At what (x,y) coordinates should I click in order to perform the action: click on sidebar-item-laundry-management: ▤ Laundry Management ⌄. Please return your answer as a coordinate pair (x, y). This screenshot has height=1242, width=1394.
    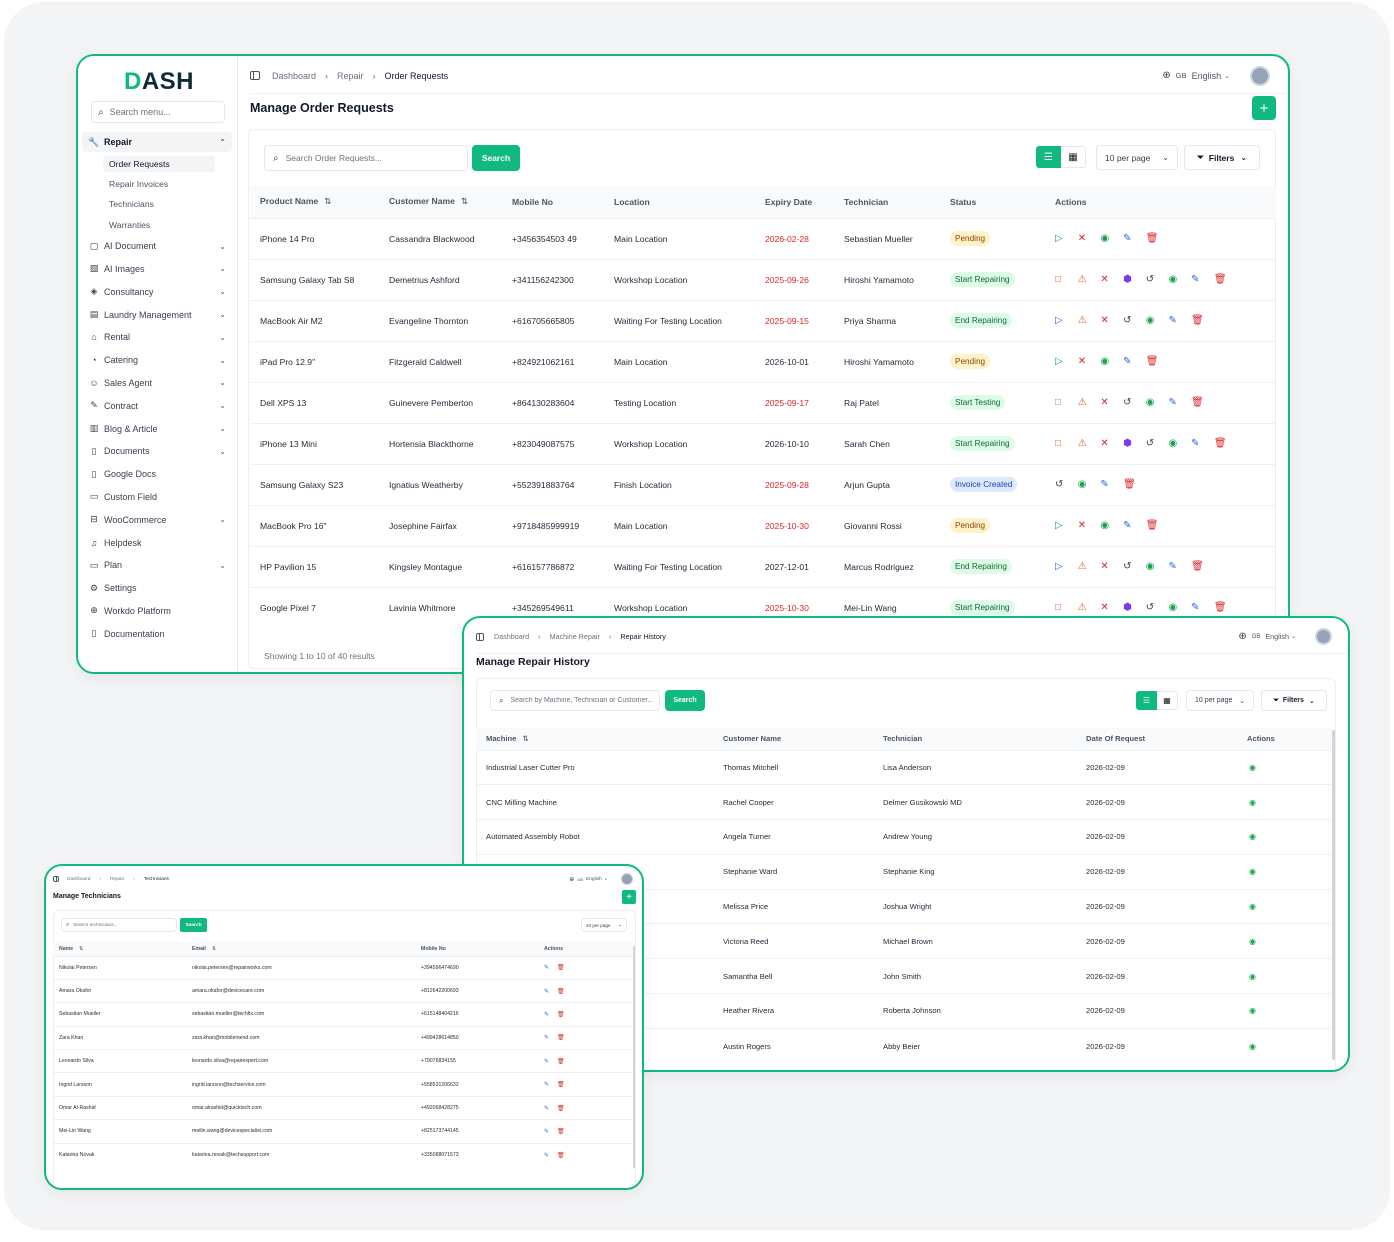
    Looking at the image, I should click on (157, 314).